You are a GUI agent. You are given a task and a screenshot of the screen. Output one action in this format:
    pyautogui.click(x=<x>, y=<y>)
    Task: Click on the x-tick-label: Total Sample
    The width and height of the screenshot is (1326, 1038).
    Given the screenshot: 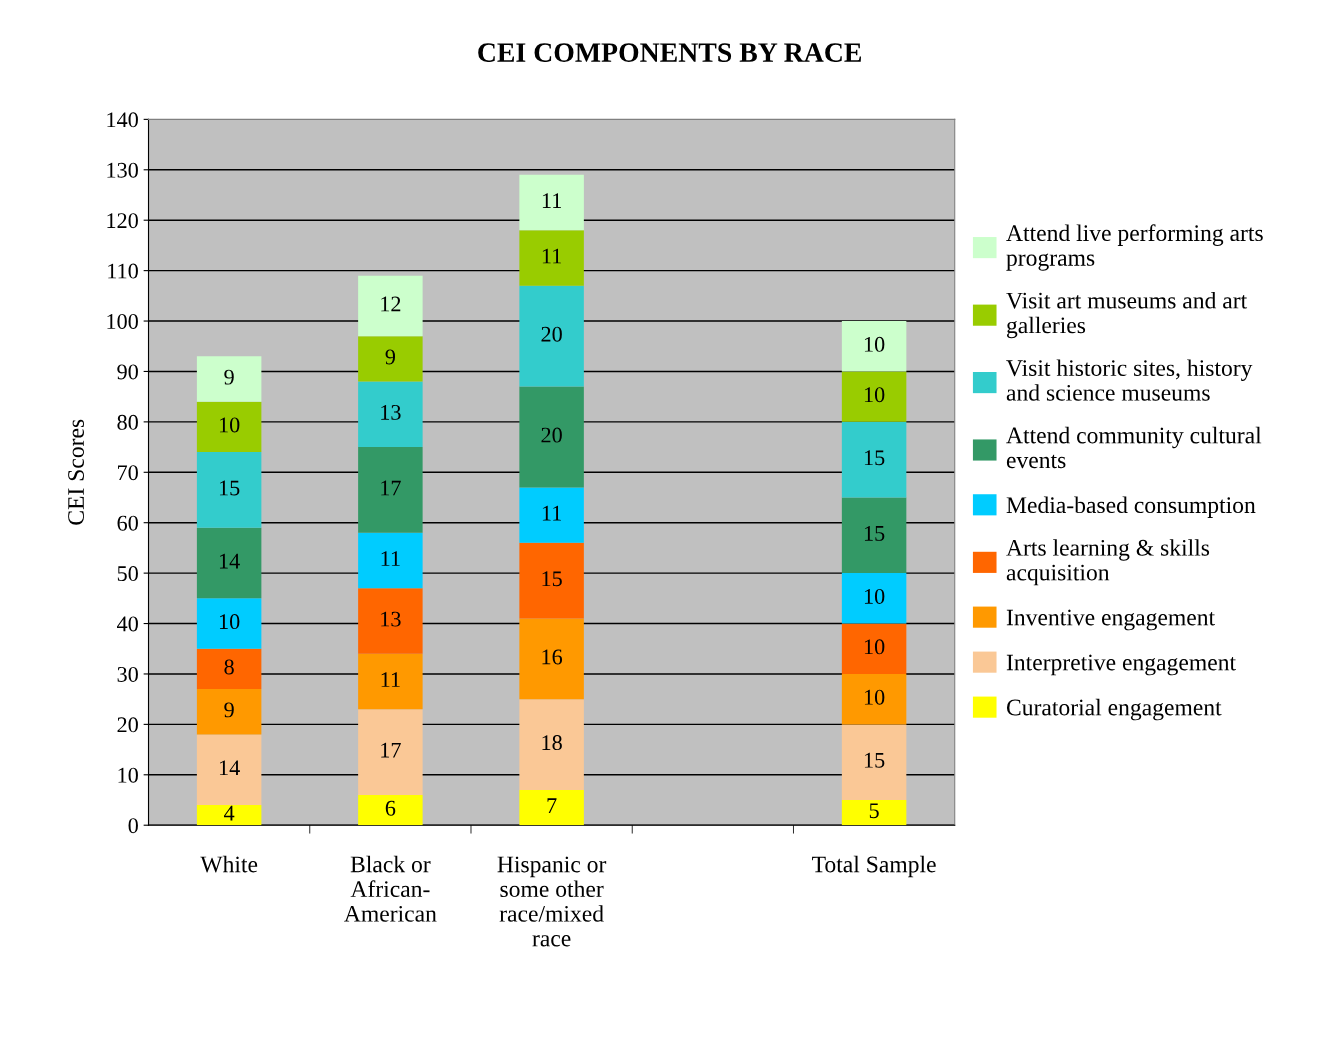 What is the action you would take?
    pyautogui.click(x=874, y=866)
    